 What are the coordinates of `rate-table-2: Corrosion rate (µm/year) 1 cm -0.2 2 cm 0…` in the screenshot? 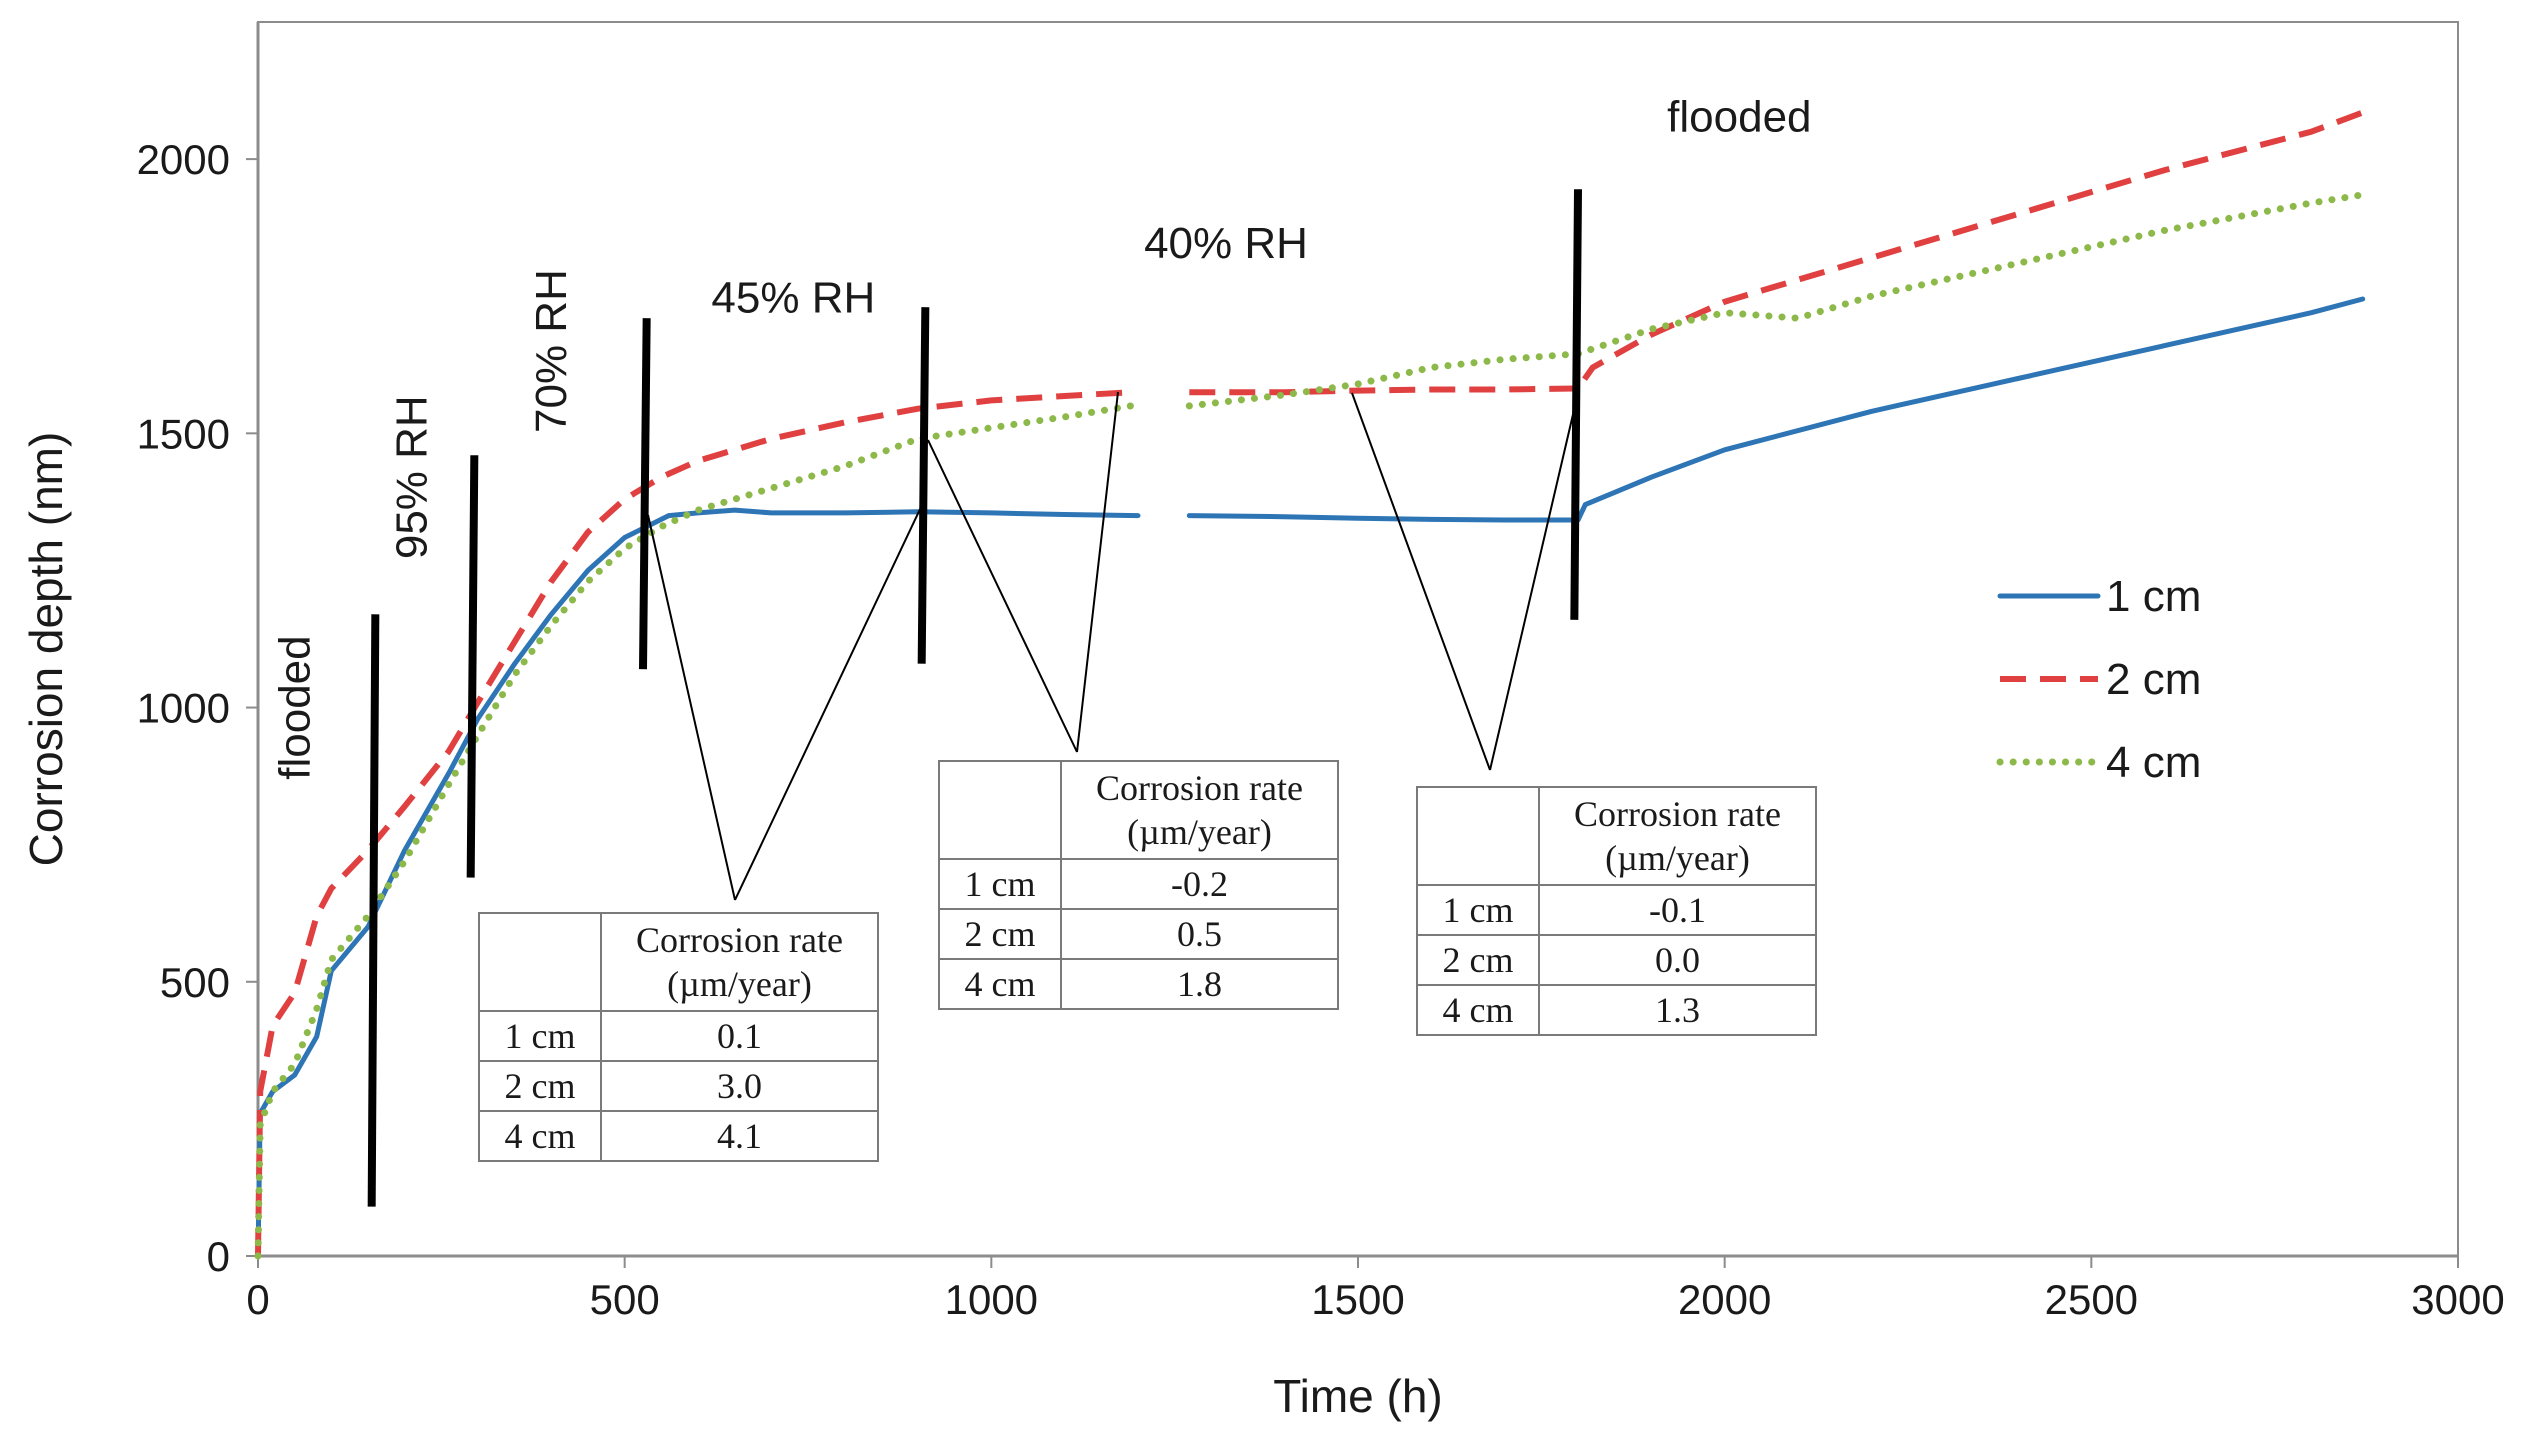 It's located at (1138, 885).